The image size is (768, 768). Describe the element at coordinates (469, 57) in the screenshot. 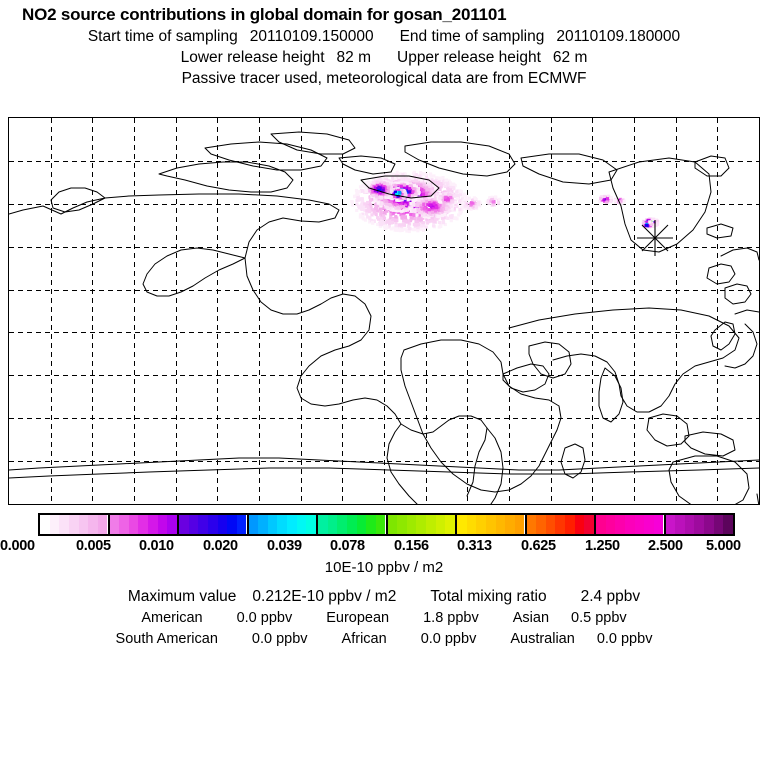

I see `upper-release-label: Upper release height` at that location.